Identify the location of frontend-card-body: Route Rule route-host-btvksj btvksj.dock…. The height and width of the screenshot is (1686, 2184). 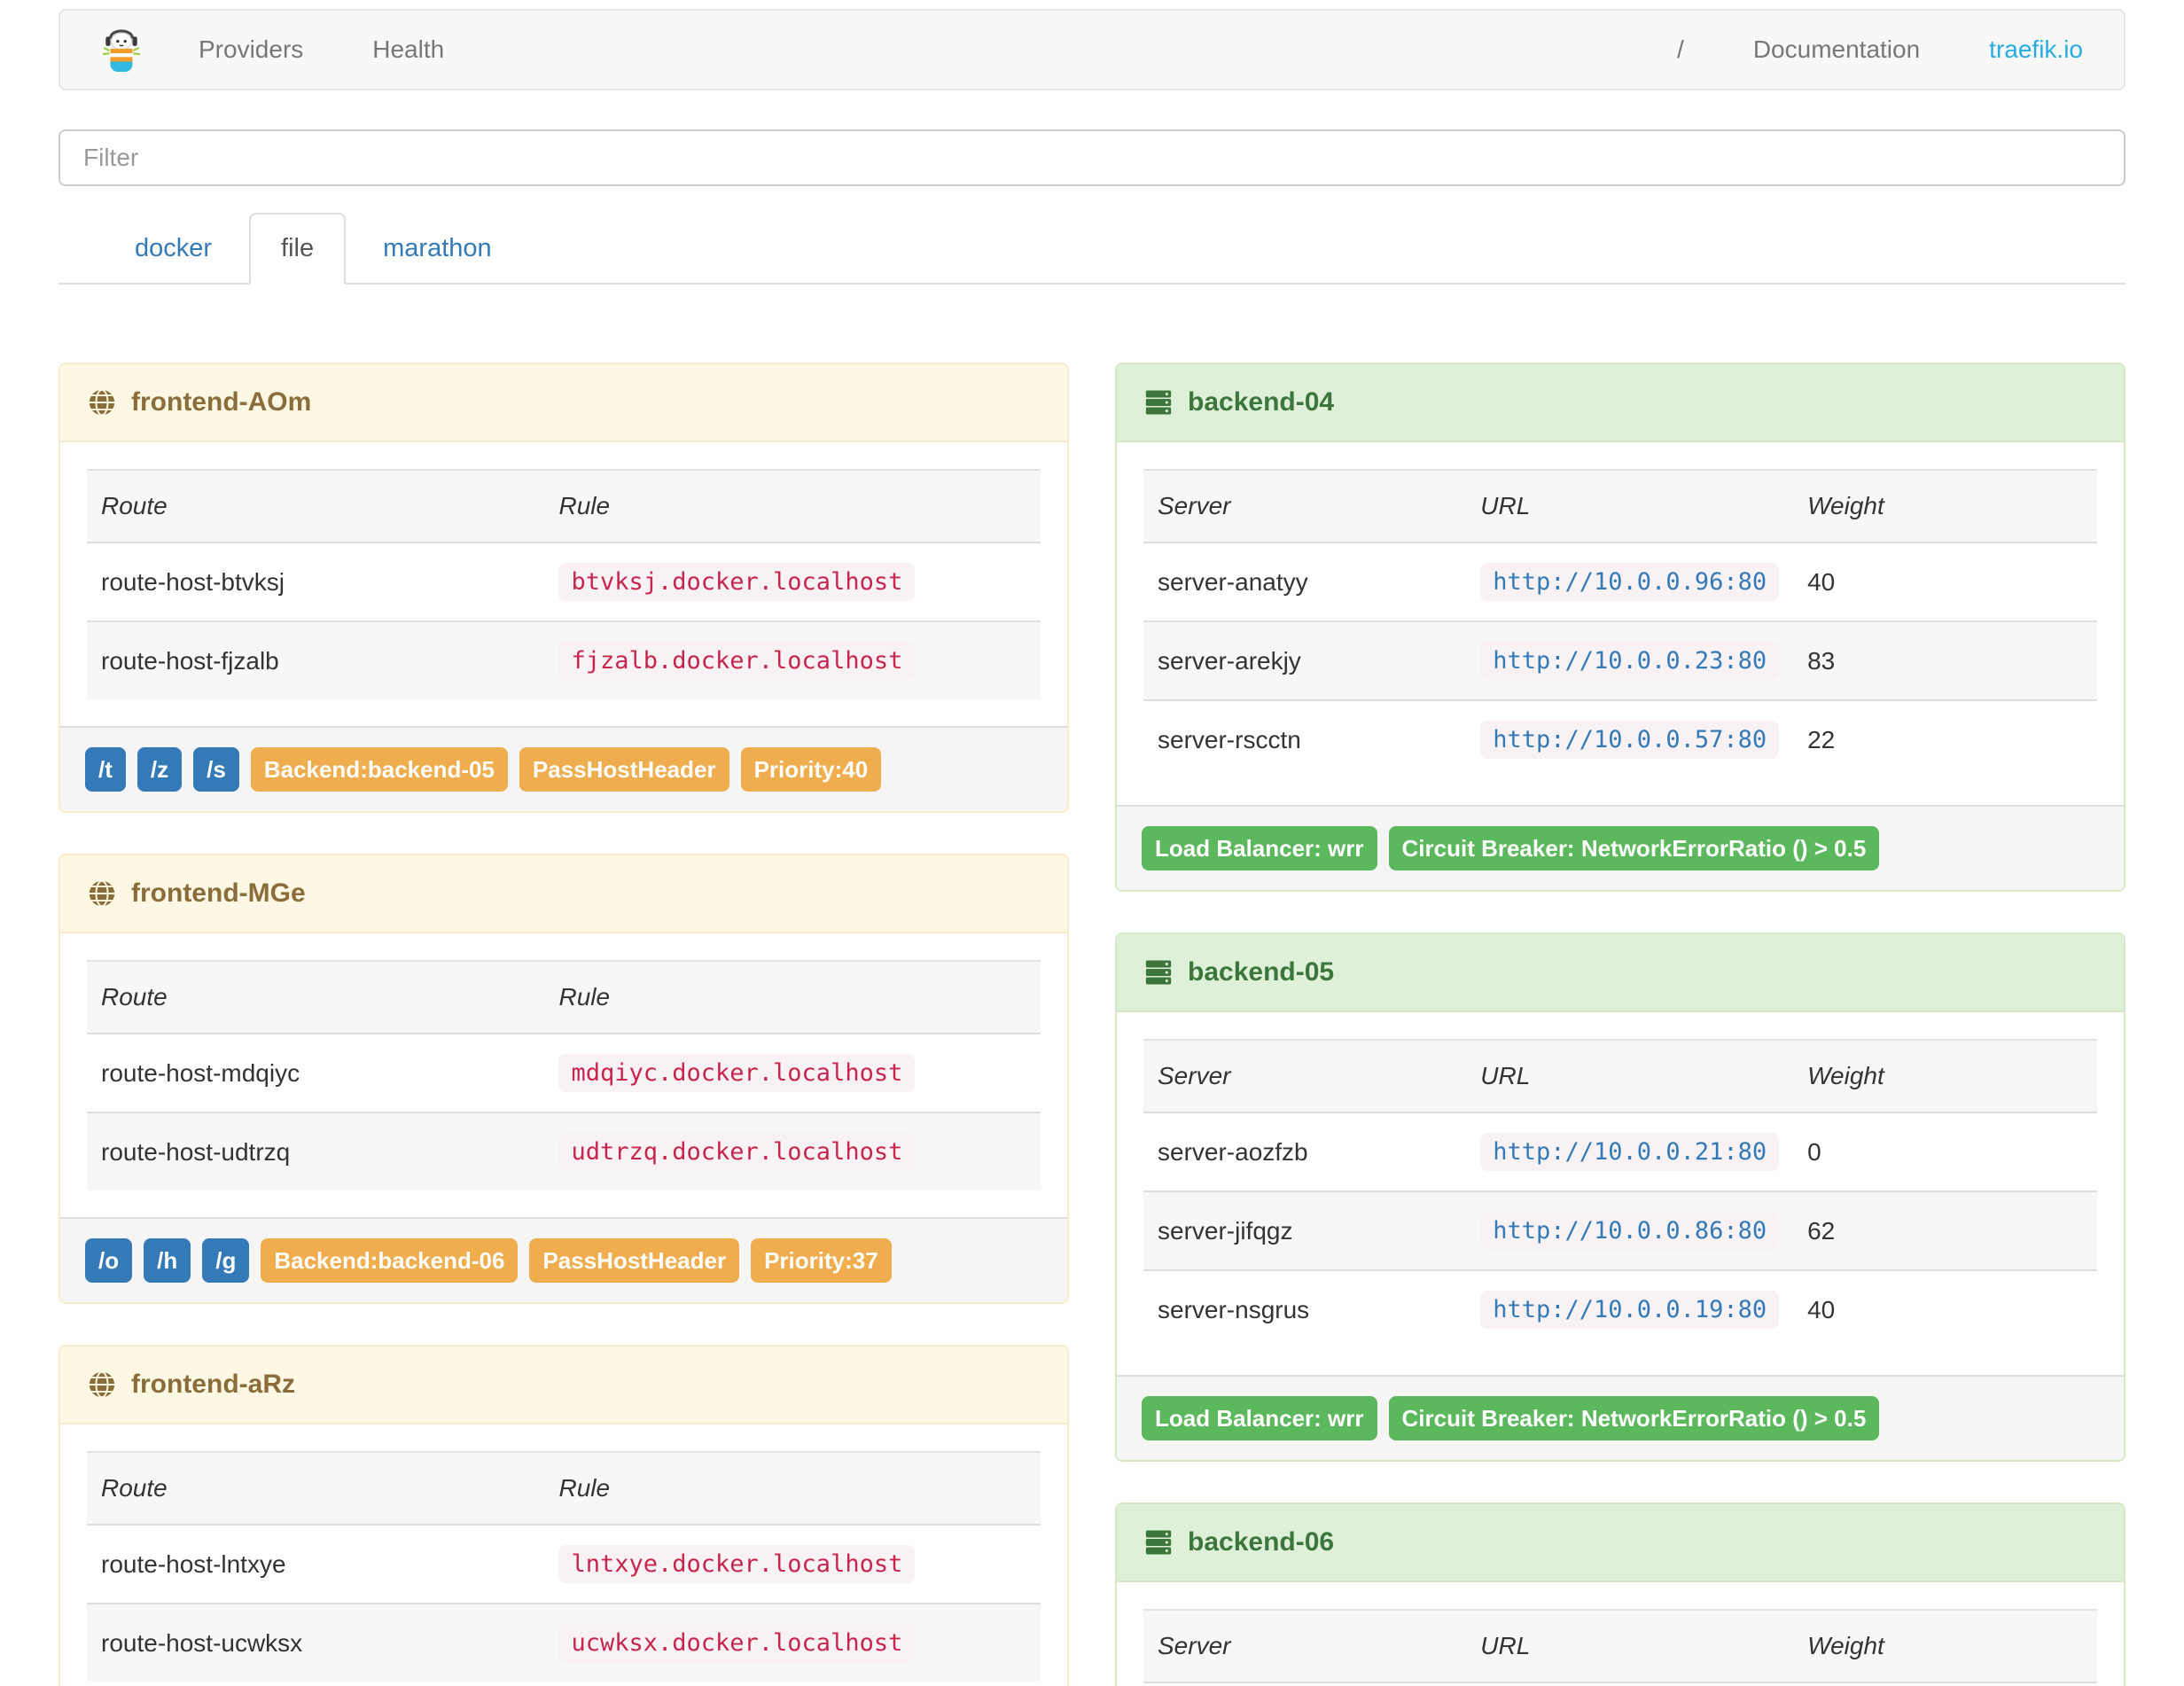
(563, 584).